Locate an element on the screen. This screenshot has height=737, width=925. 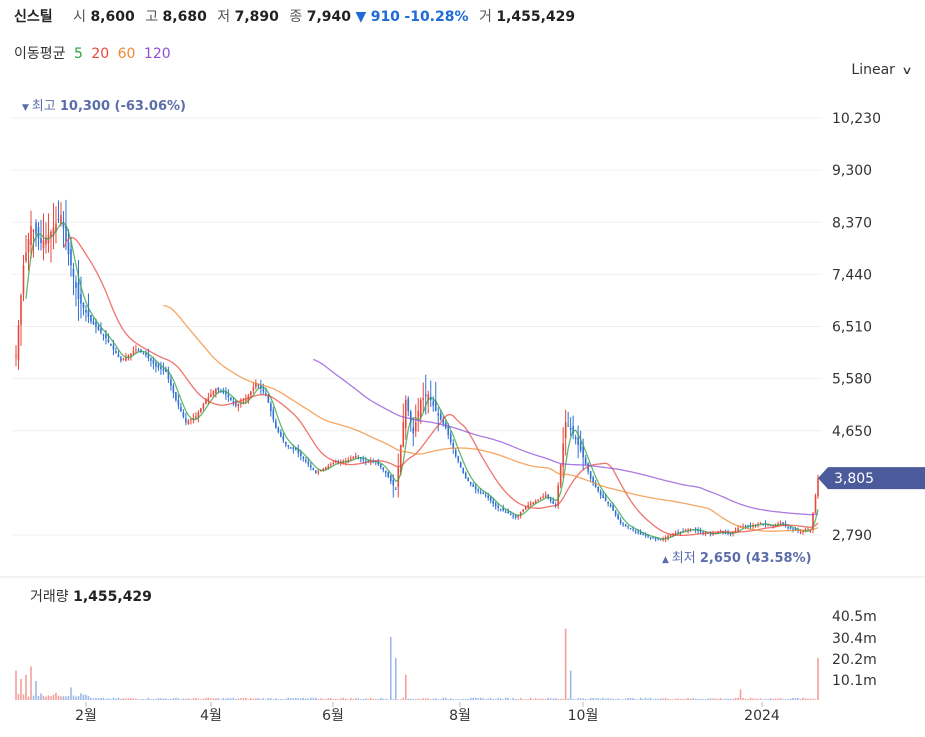
scale-selector: Linear ∨ is located at coordinates (881, 70).